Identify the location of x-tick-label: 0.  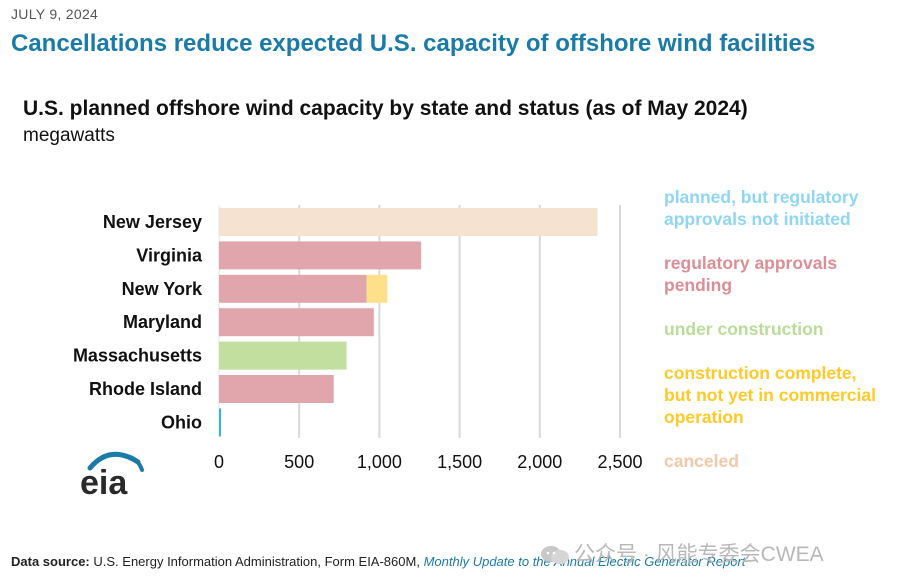
(219, 462).